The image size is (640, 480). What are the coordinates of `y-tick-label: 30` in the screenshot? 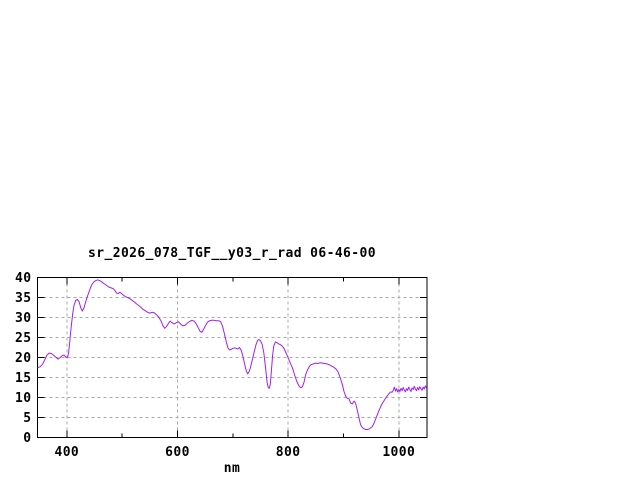 It's located at (23, 318).